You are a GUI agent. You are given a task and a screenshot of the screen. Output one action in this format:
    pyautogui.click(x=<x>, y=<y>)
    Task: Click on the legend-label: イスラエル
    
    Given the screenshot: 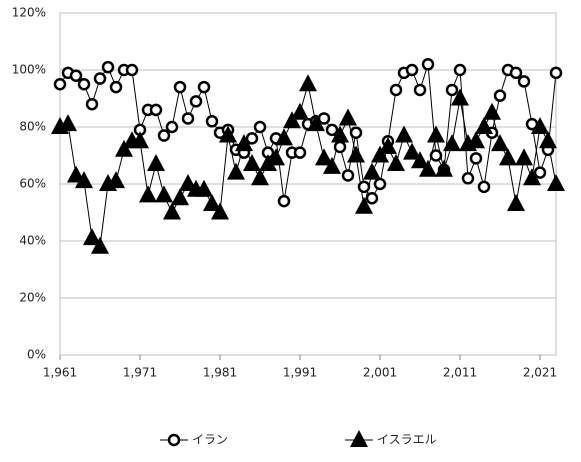 What is the action you would take?
    pyautogui.click(x=407, y=440)
    